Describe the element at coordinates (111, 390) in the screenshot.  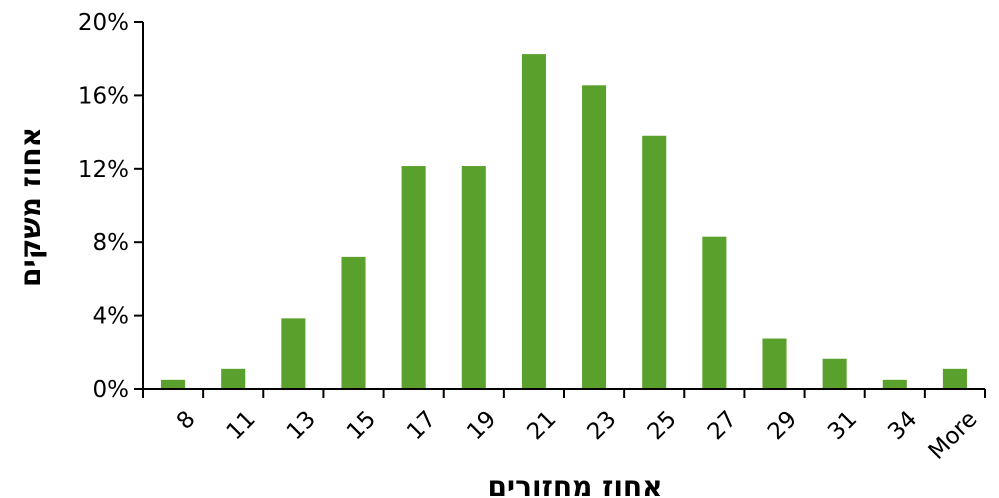
I see `y-tick-label: 0%` at that location.